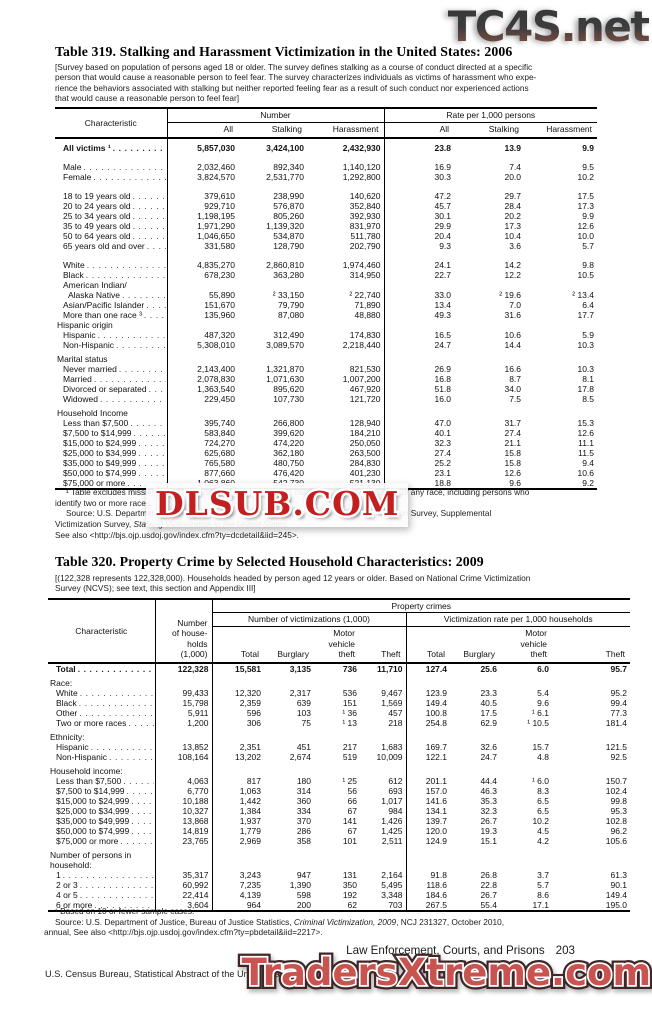 This screenshot has height=1024, width=652. I want to click on row-label: $75,000 or more, so click(102, 840).